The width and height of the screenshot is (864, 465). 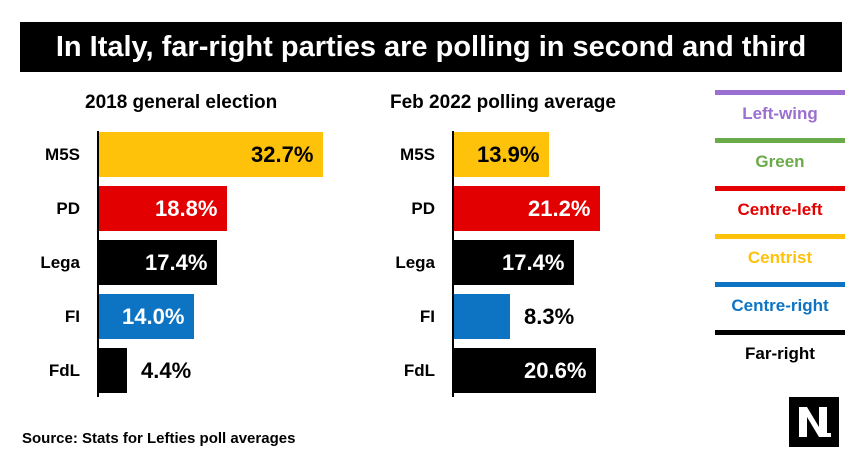 I want to click on value-label-m5s: 32.7%, so click(x=282, y=154).